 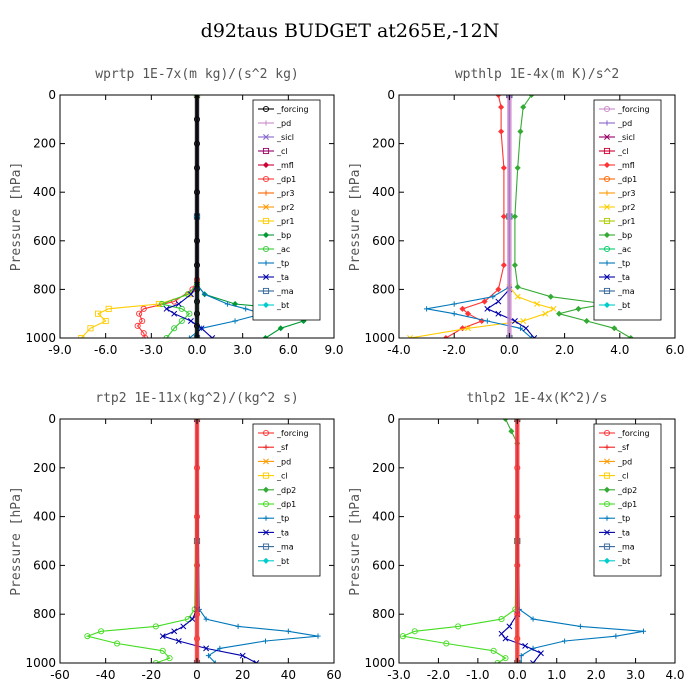 I want to click on panel1-xtick-label-1: -2.0, so click(x=453, y=350).